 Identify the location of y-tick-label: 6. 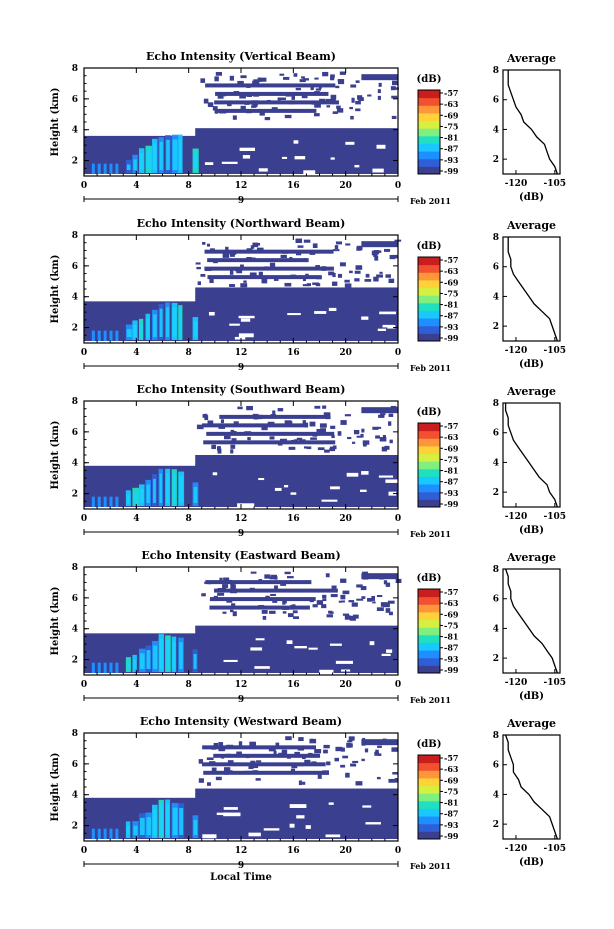
(75, 599).